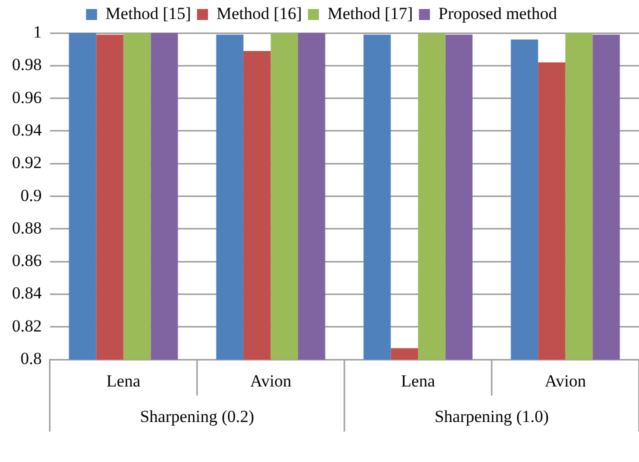 The image size is (639, 462). What do you see at coordinates (31, 358) in the screenshot?
I see `y-tick-label: 0.8` at bounding box center [31, 358].